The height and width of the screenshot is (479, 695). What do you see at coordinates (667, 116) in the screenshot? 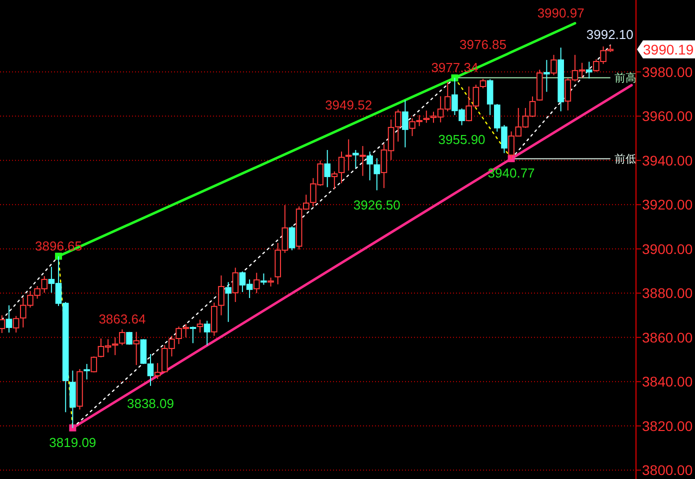
I see `y-tick-label: 3960.00` at bounding box center [667, 116].